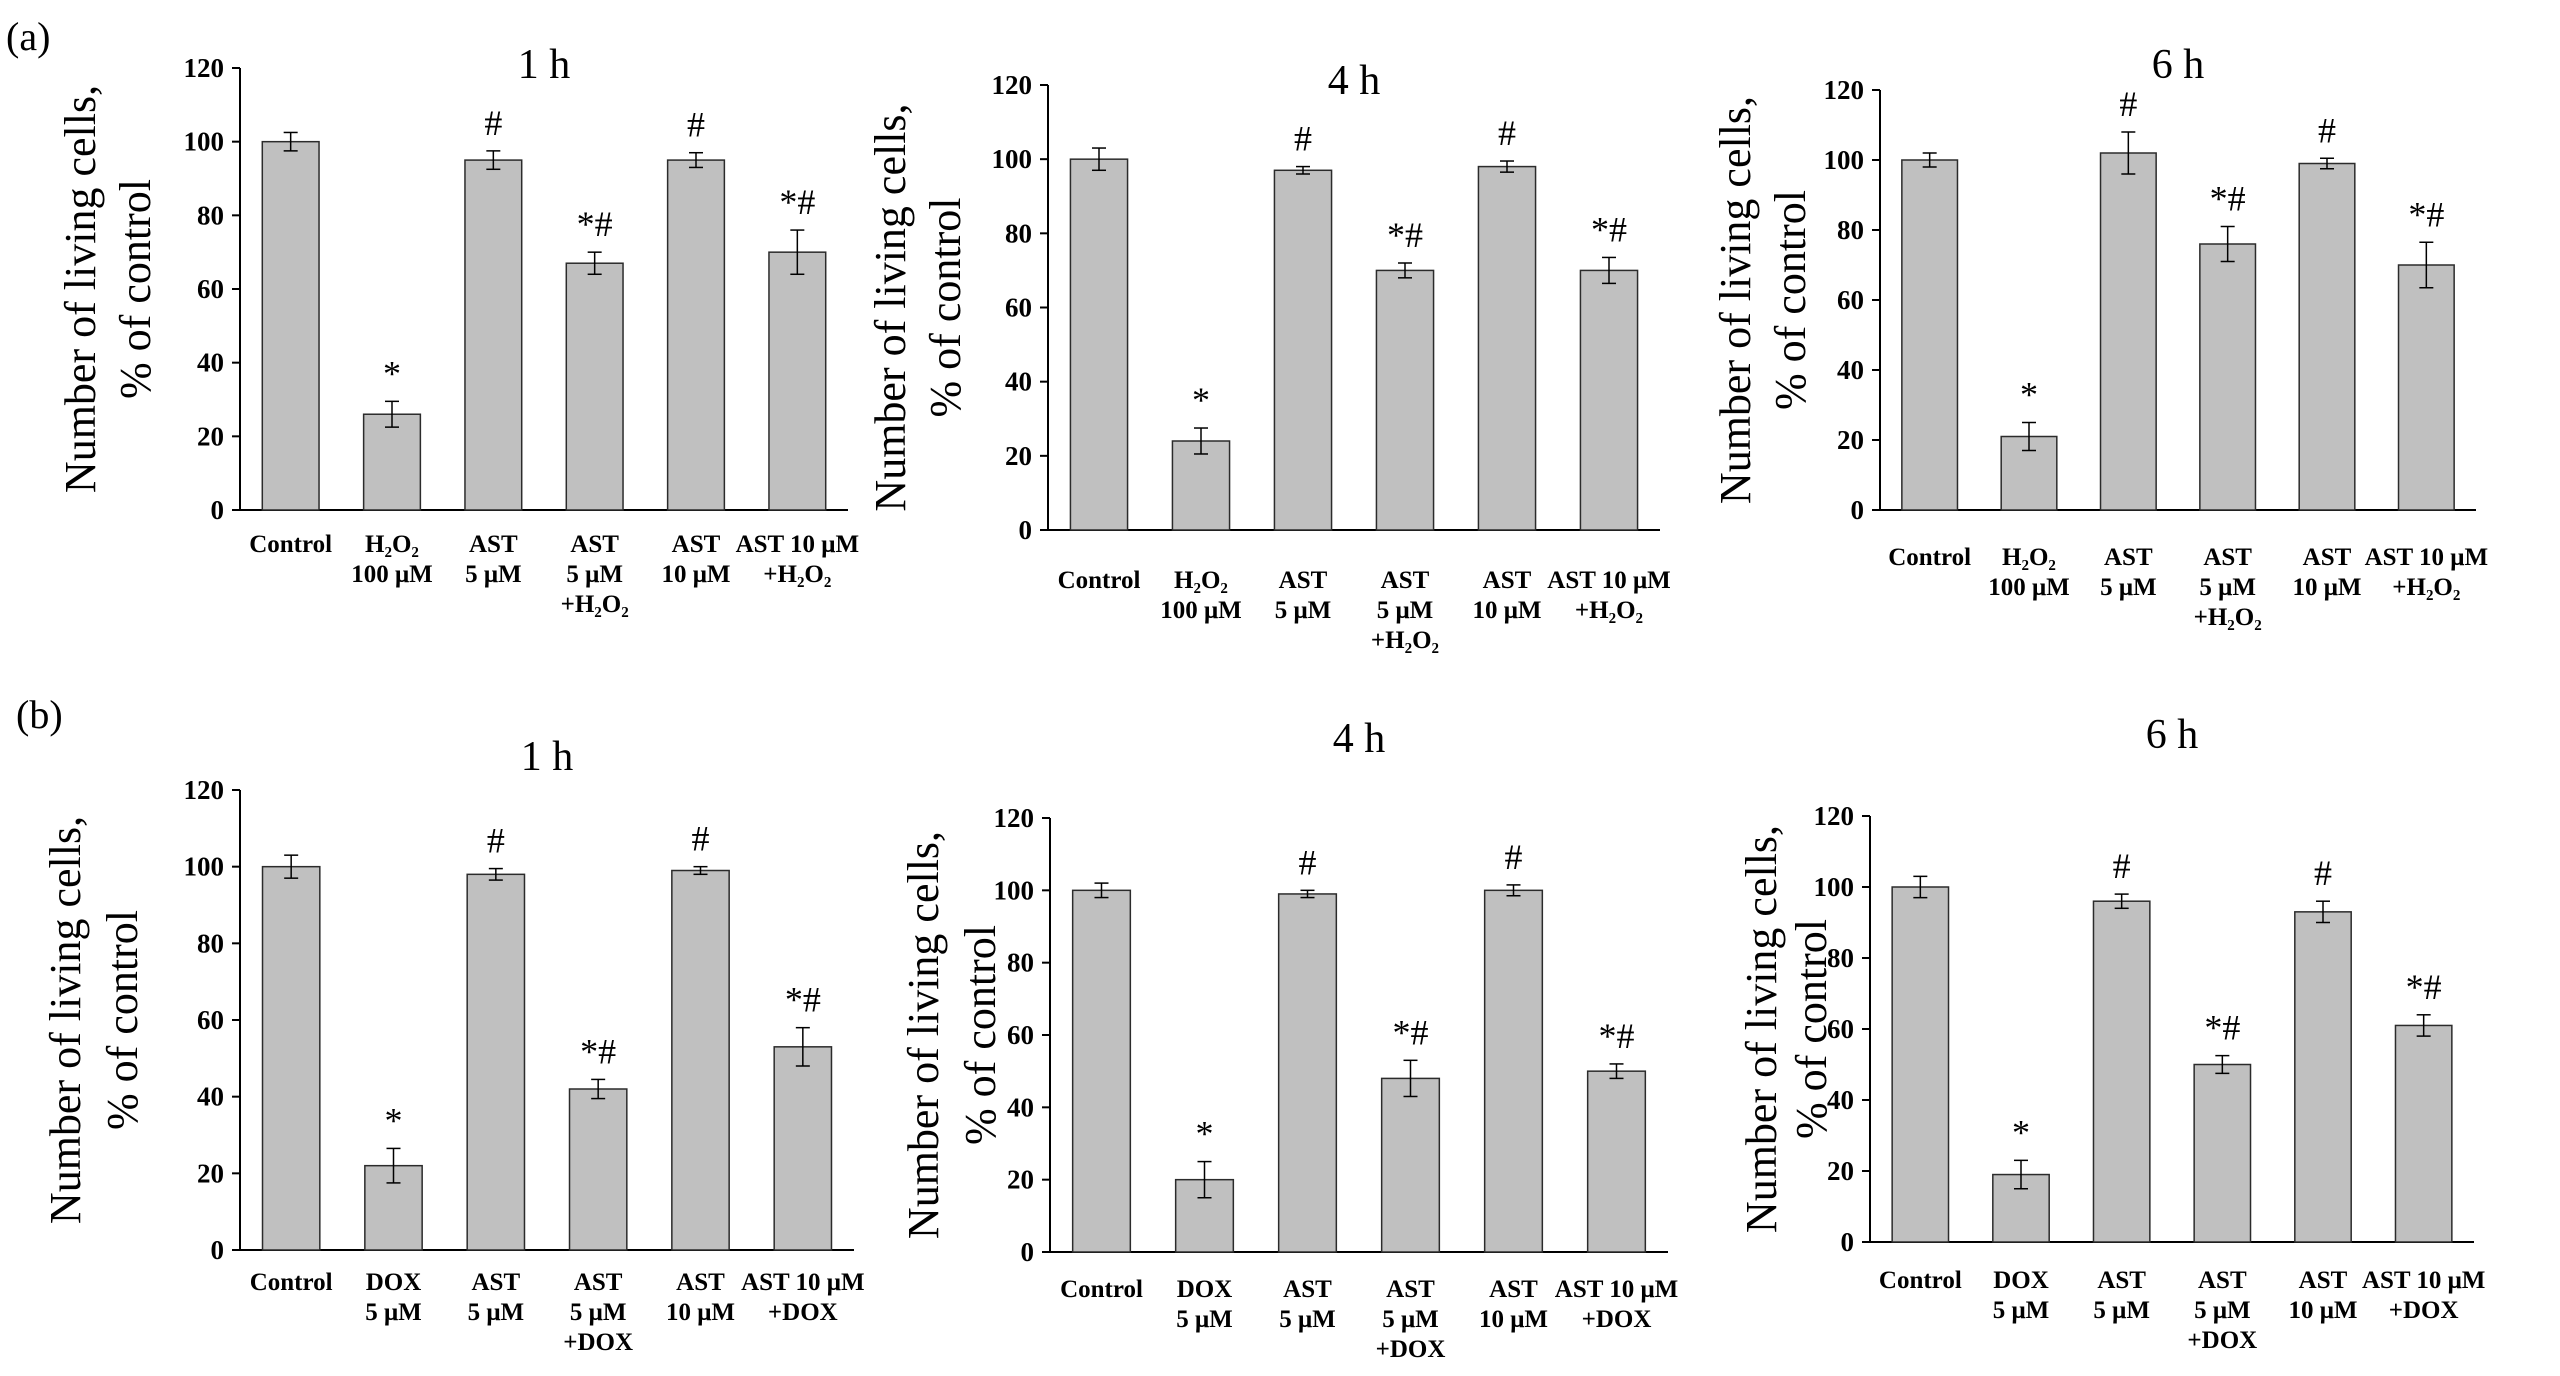  What do you see at coordinates (1354, 81) in the screenshot?
I see `chart-title: 4 h` at bounding box center [1354, 81].